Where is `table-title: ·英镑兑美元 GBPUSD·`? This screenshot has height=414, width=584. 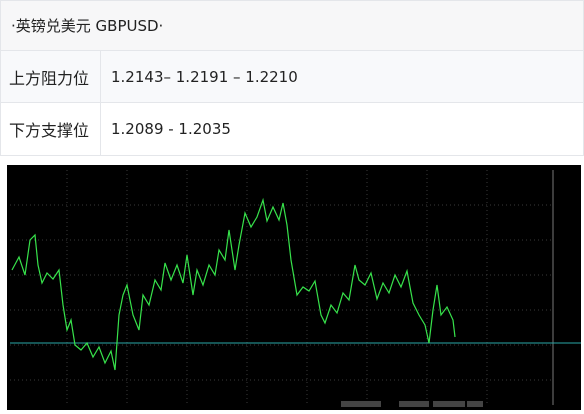
table-title: ·英镑兑美元 GBPUSD· is located at coordinates (292, 25).